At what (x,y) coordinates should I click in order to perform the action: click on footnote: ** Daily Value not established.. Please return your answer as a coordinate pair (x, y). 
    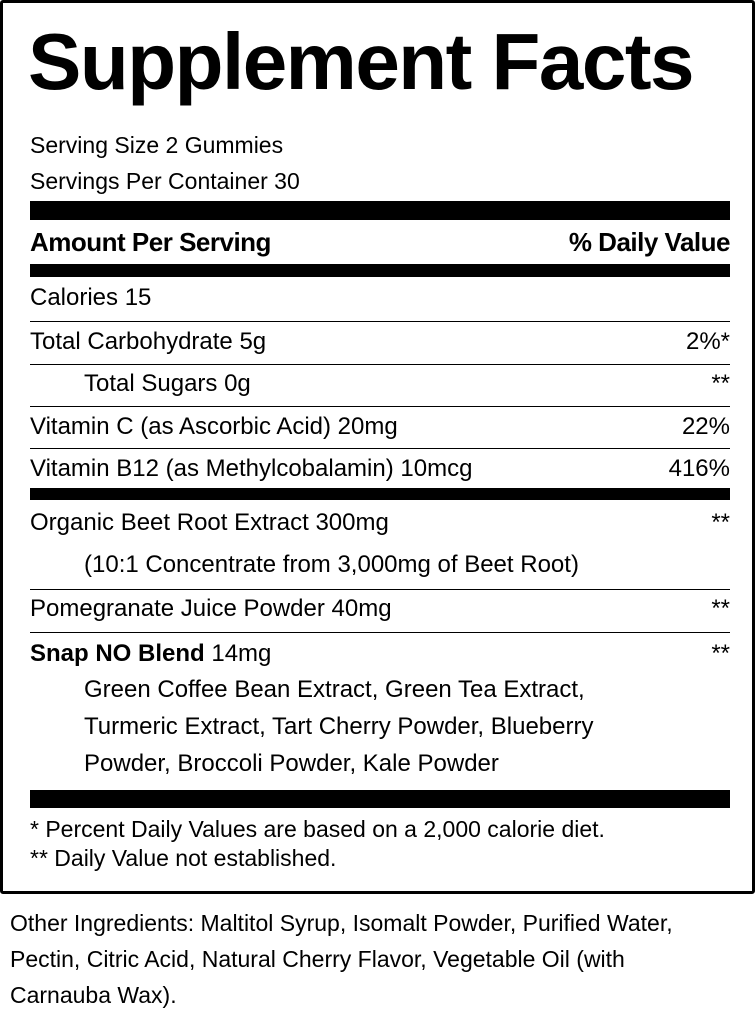
    Looking at the image, I should click on (183, 858).